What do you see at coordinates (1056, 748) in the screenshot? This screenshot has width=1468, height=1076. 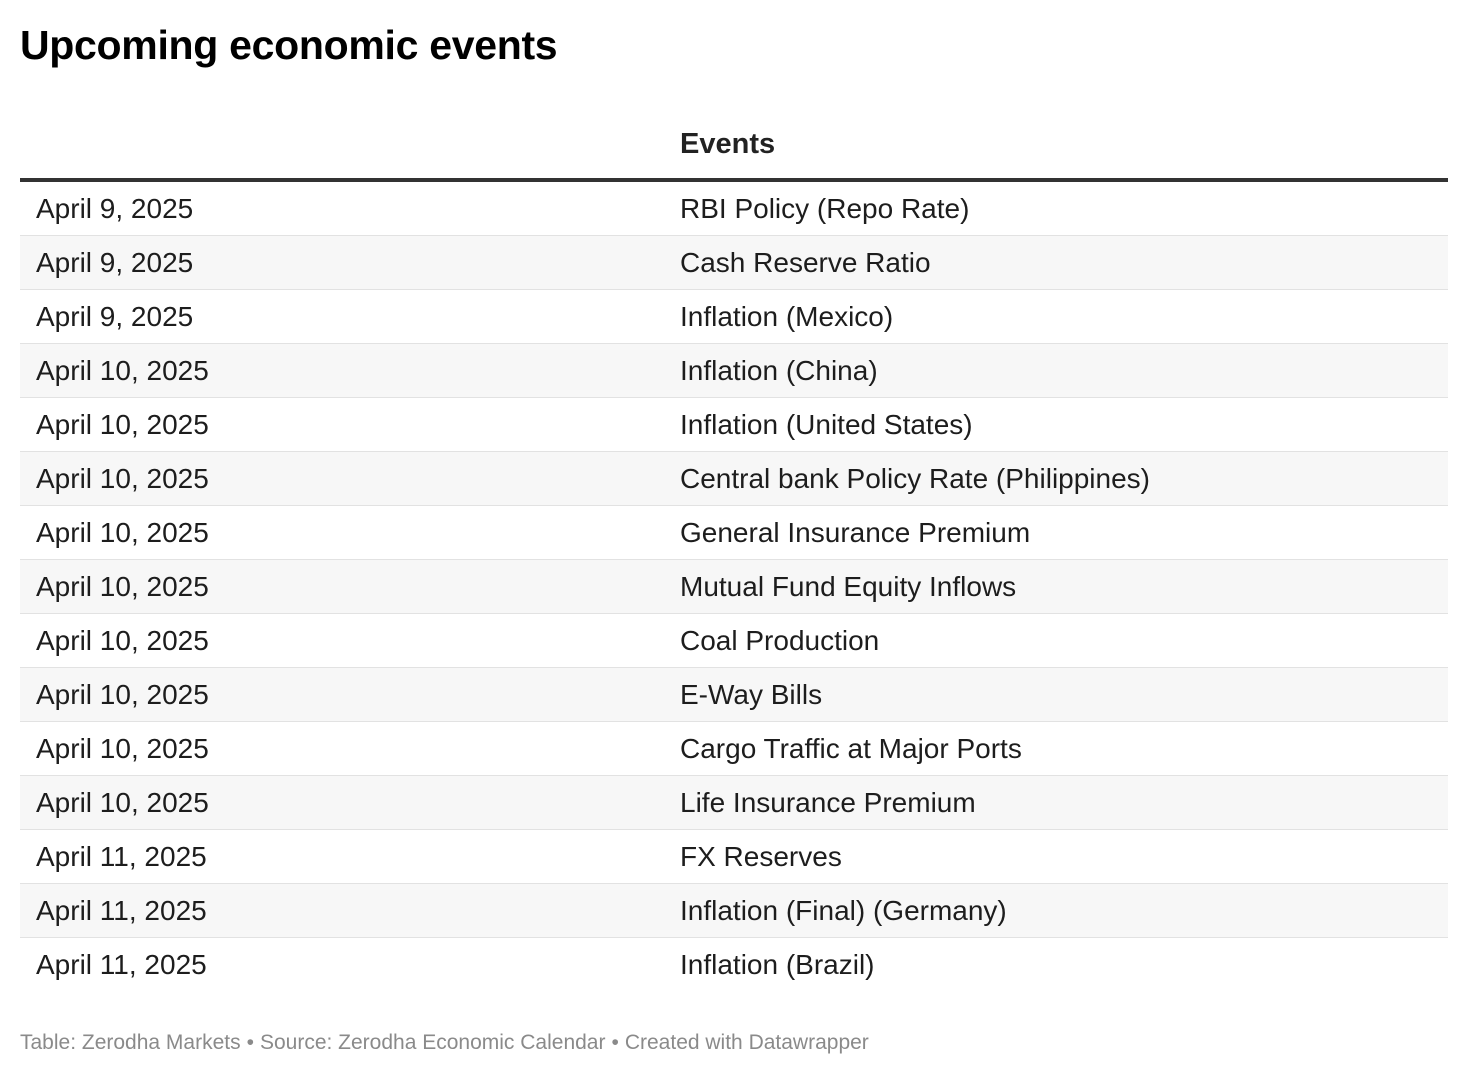 I see `cell-event: Cargo Traffic at Major Ports` at bounding box center [1056, 748].